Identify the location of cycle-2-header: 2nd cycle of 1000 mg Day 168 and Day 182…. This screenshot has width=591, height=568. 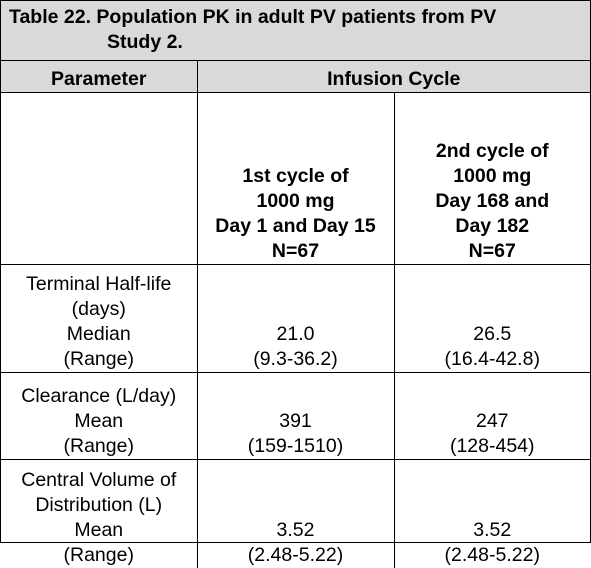
(492, 179).